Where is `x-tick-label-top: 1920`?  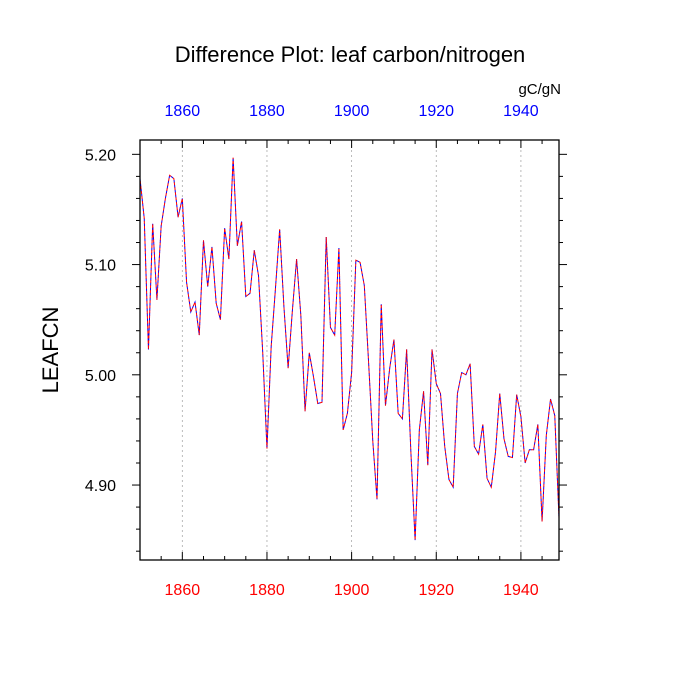
x-tick-label-top: 1920 is located at coordinates (436, 111).